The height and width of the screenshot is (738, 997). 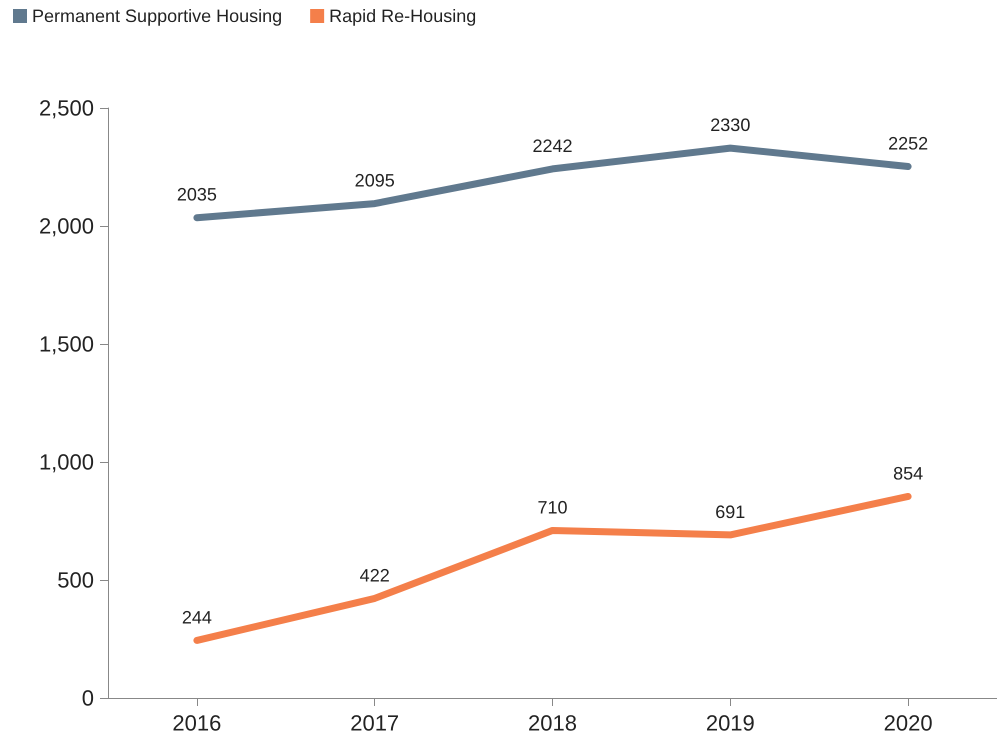 What do you see at coordinates (157, 16) in the screenshot?
I see `legend-label: Permanent Supportive Housing` at bounding box center [157, 16].